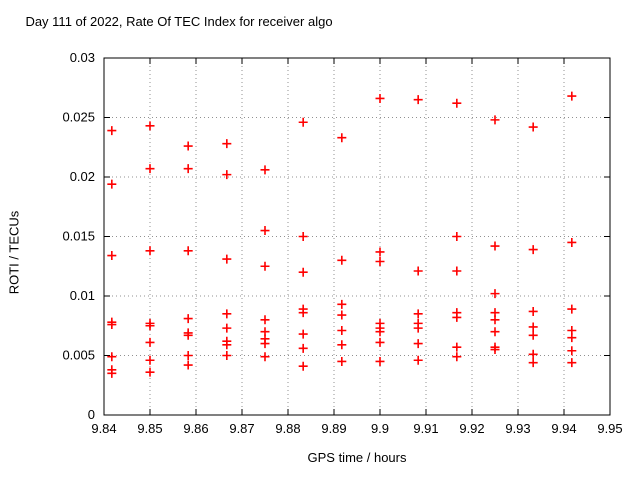 This screenshot has width=640, height=480. What do you see at coordinates (471, 428) in the screenshot?
I see `x-tick-label: 9.92` at bounding box center [471, 428].